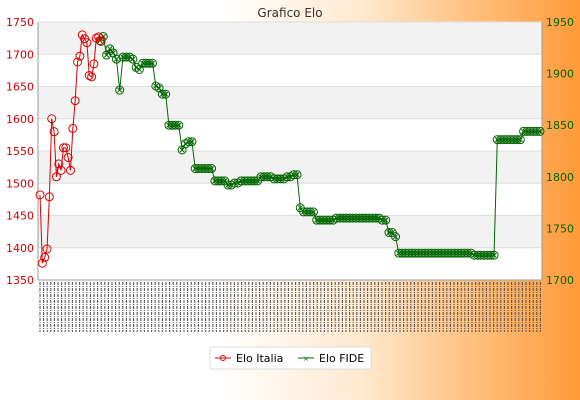 The height and width of the screenshot is (400, 580). Describe the element at coordinates (306, 359) in the screenshot. I see `legend-swatch-marker: ×` at that location.